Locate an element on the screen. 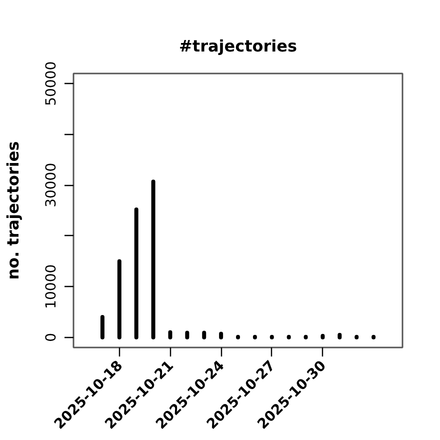  y-tick-label: 30000 is located at coordinates (52, 185).